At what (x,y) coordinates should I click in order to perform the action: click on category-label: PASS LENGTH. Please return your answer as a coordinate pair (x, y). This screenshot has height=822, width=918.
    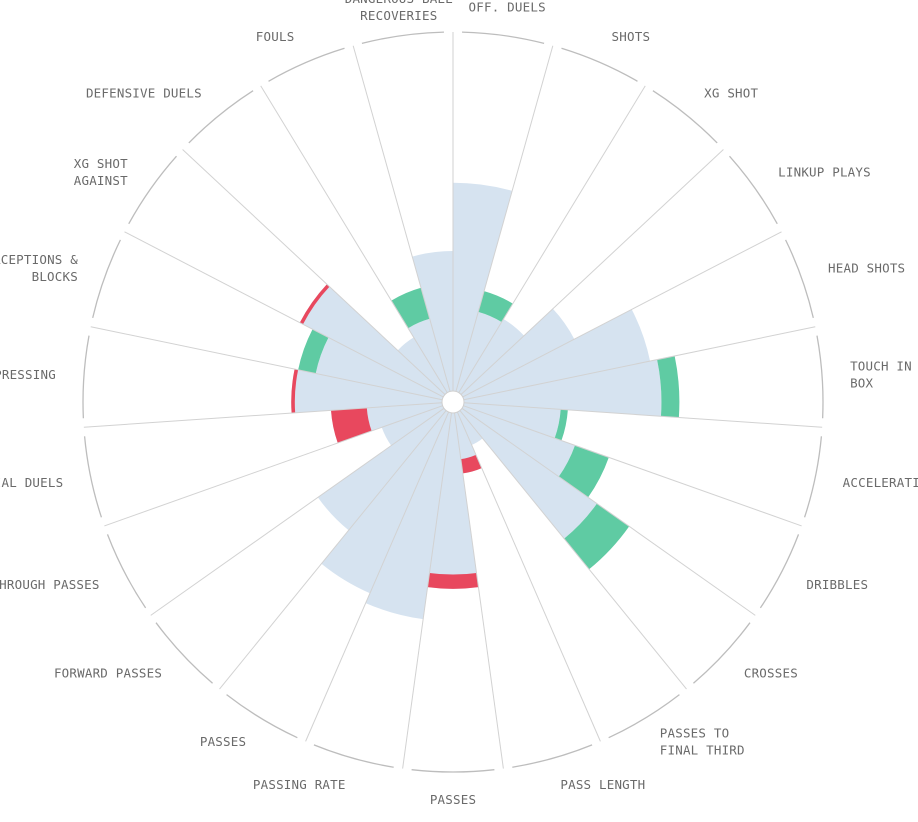
    Looking at the image, I should click on (602, 784).